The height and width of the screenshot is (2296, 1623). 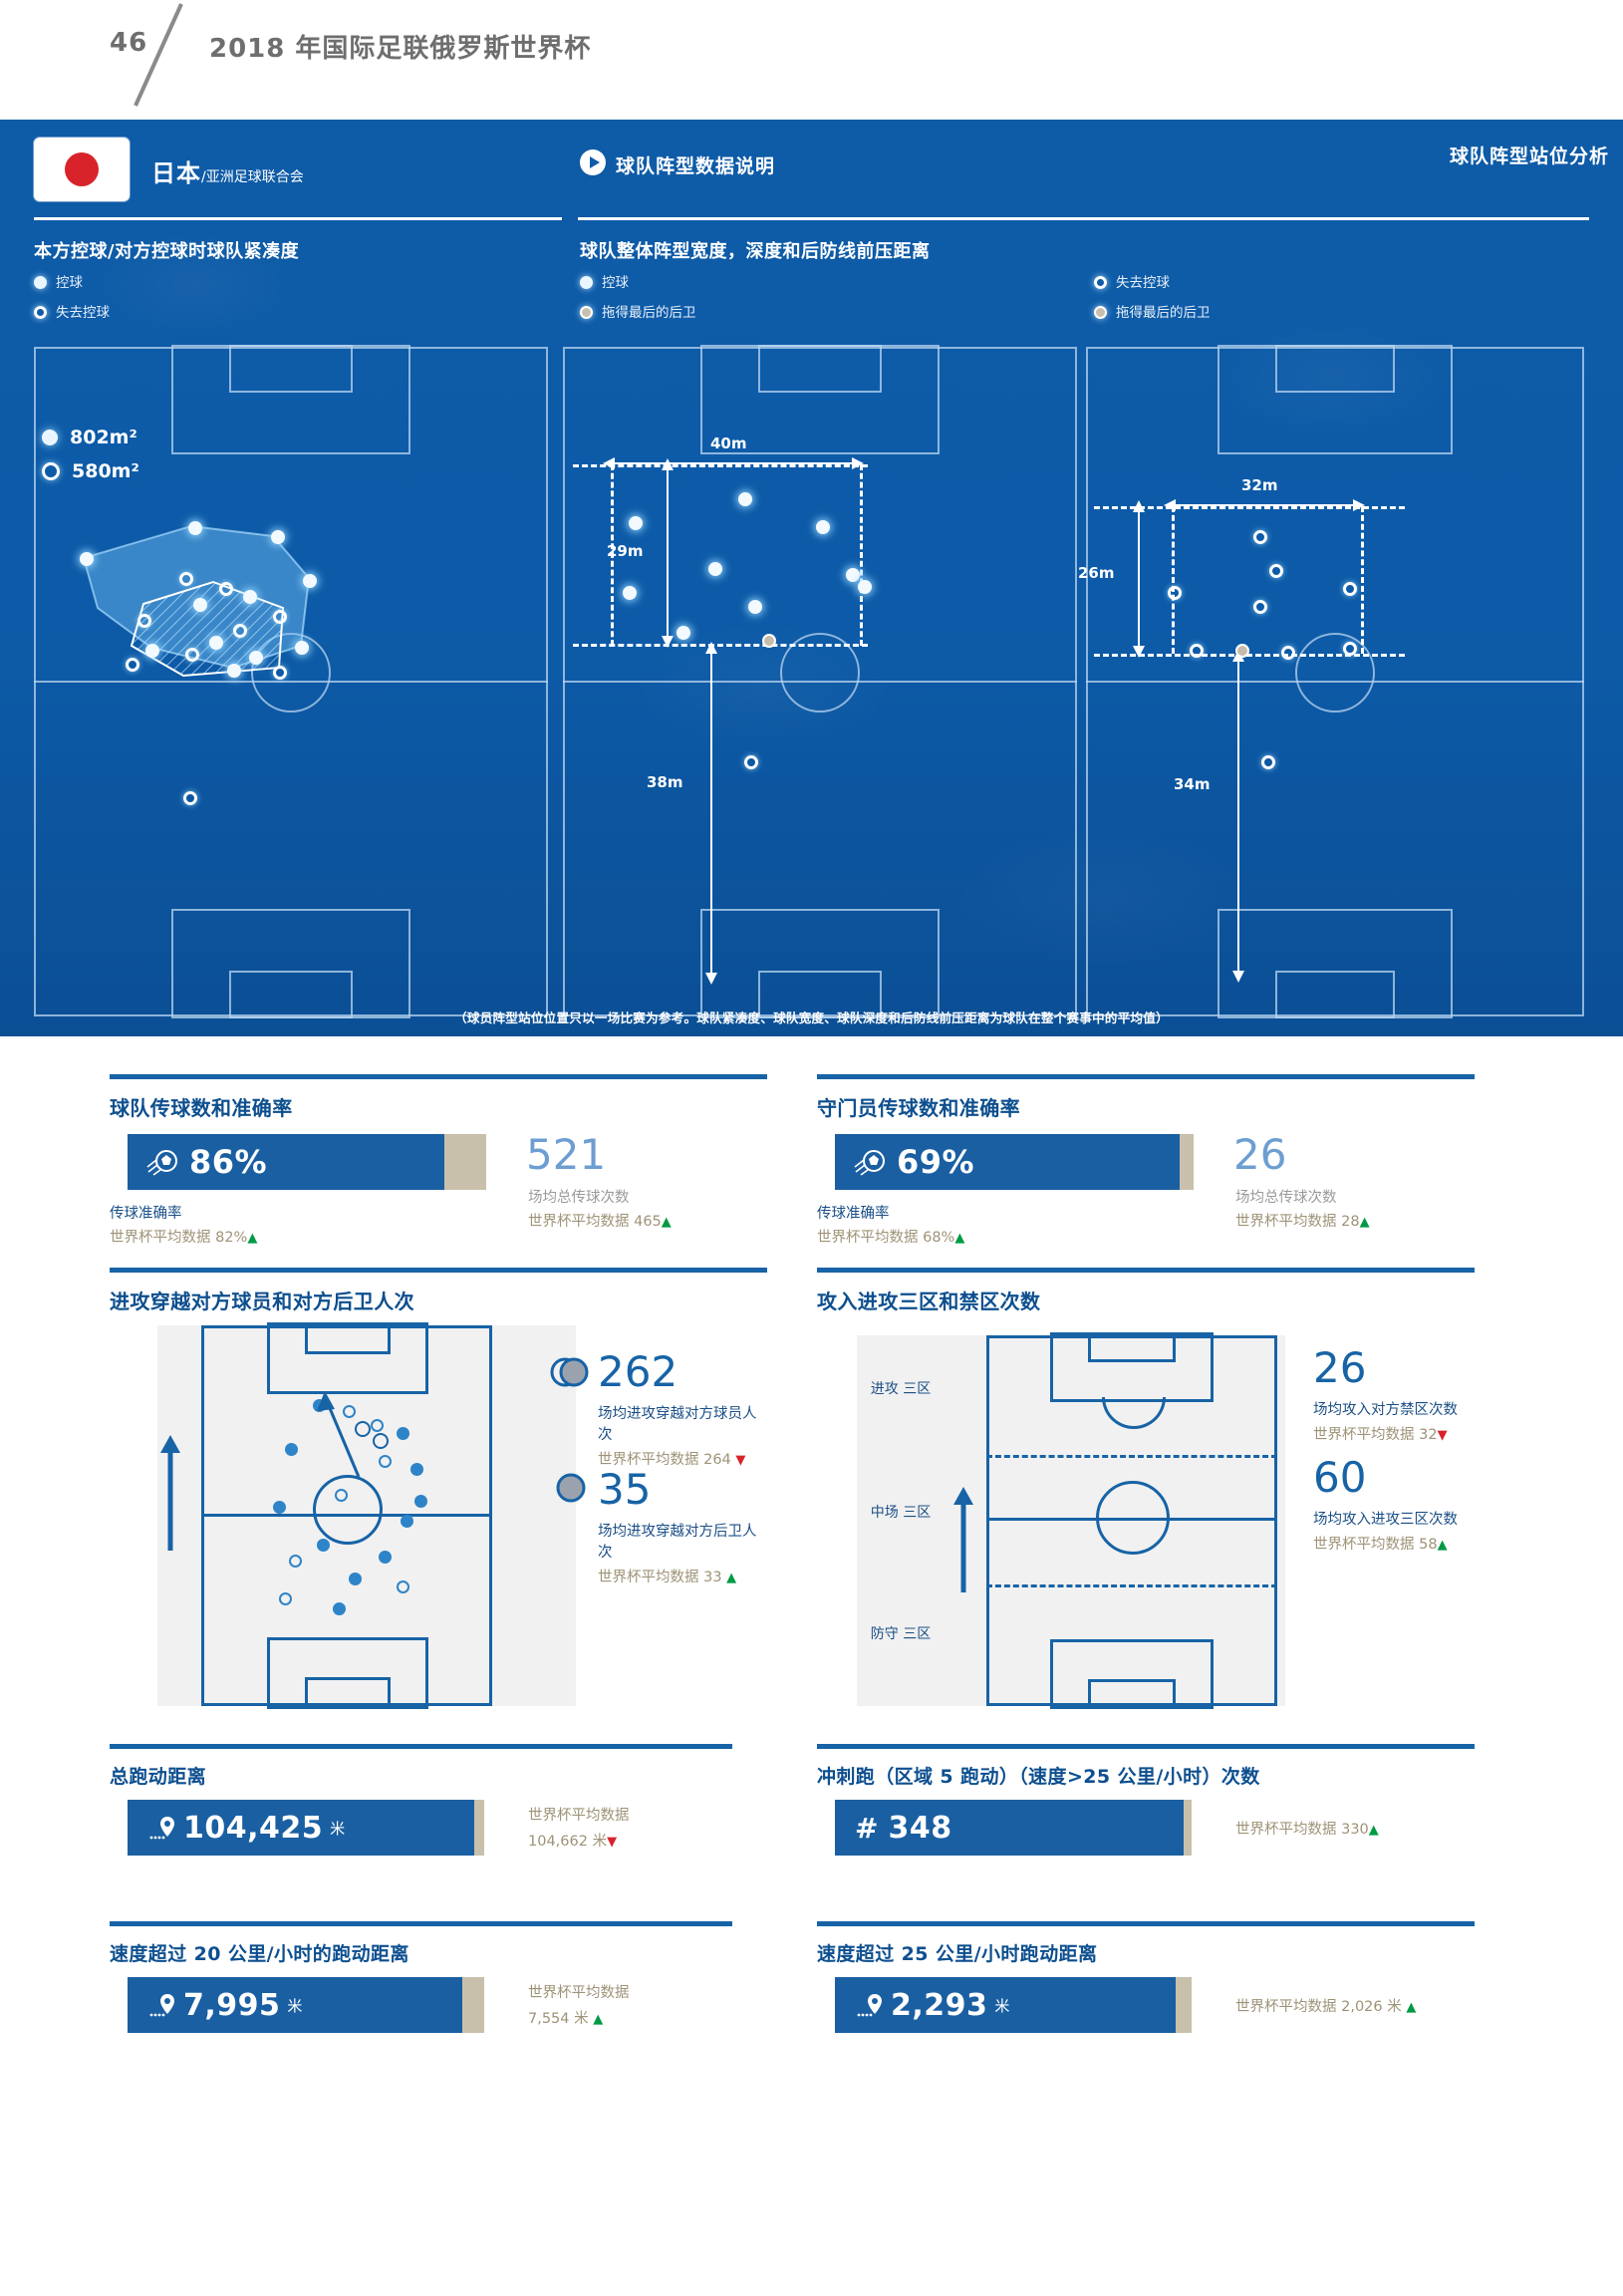 What do you see at coordinates (665, 782) in the screenshot?
I see `shape-lineheight-label: 38m` at bounding box center [665, 782].